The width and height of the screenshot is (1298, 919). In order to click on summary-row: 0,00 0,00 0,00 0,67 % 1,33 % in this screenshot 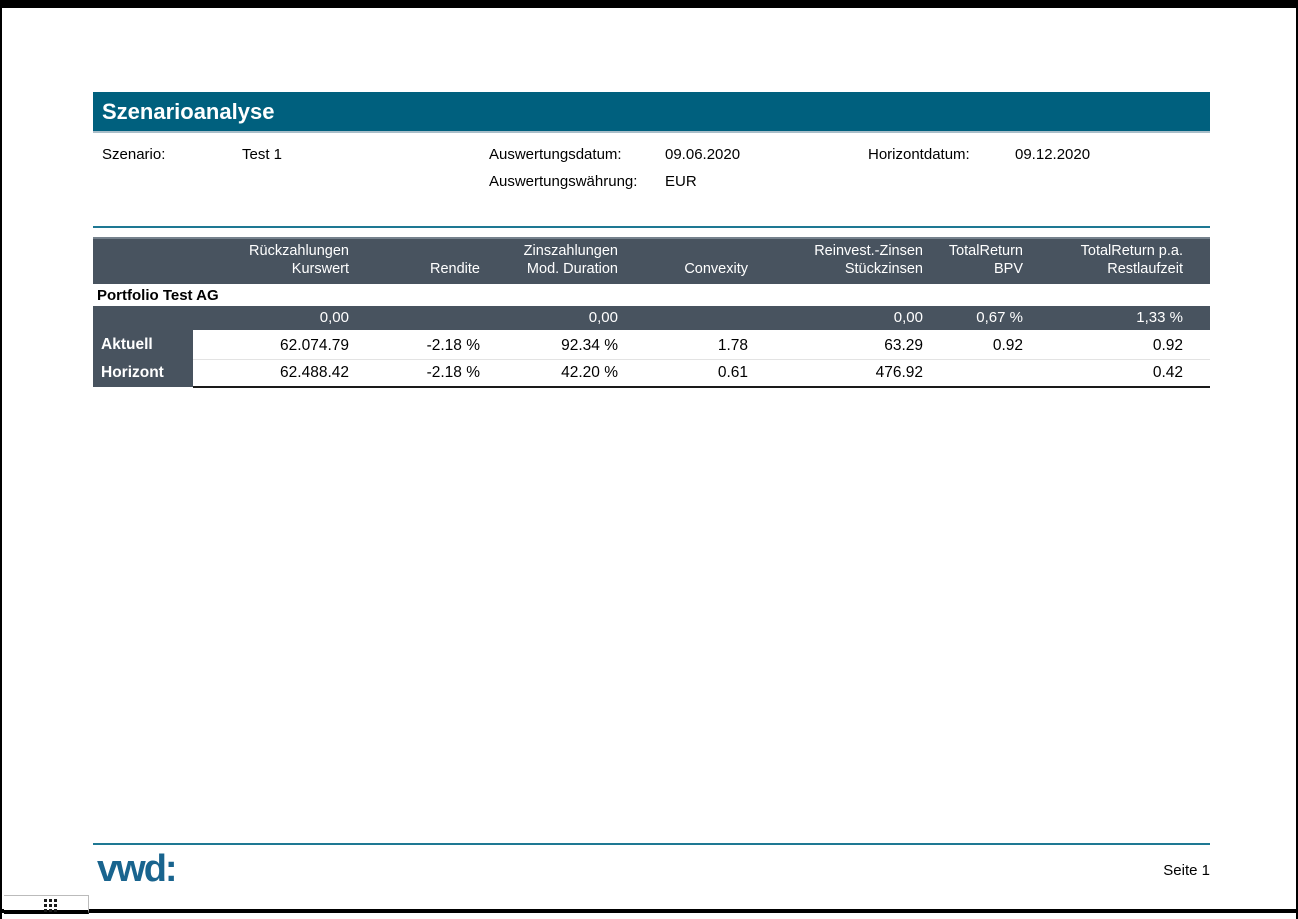, I will do `click(651, 319)`.